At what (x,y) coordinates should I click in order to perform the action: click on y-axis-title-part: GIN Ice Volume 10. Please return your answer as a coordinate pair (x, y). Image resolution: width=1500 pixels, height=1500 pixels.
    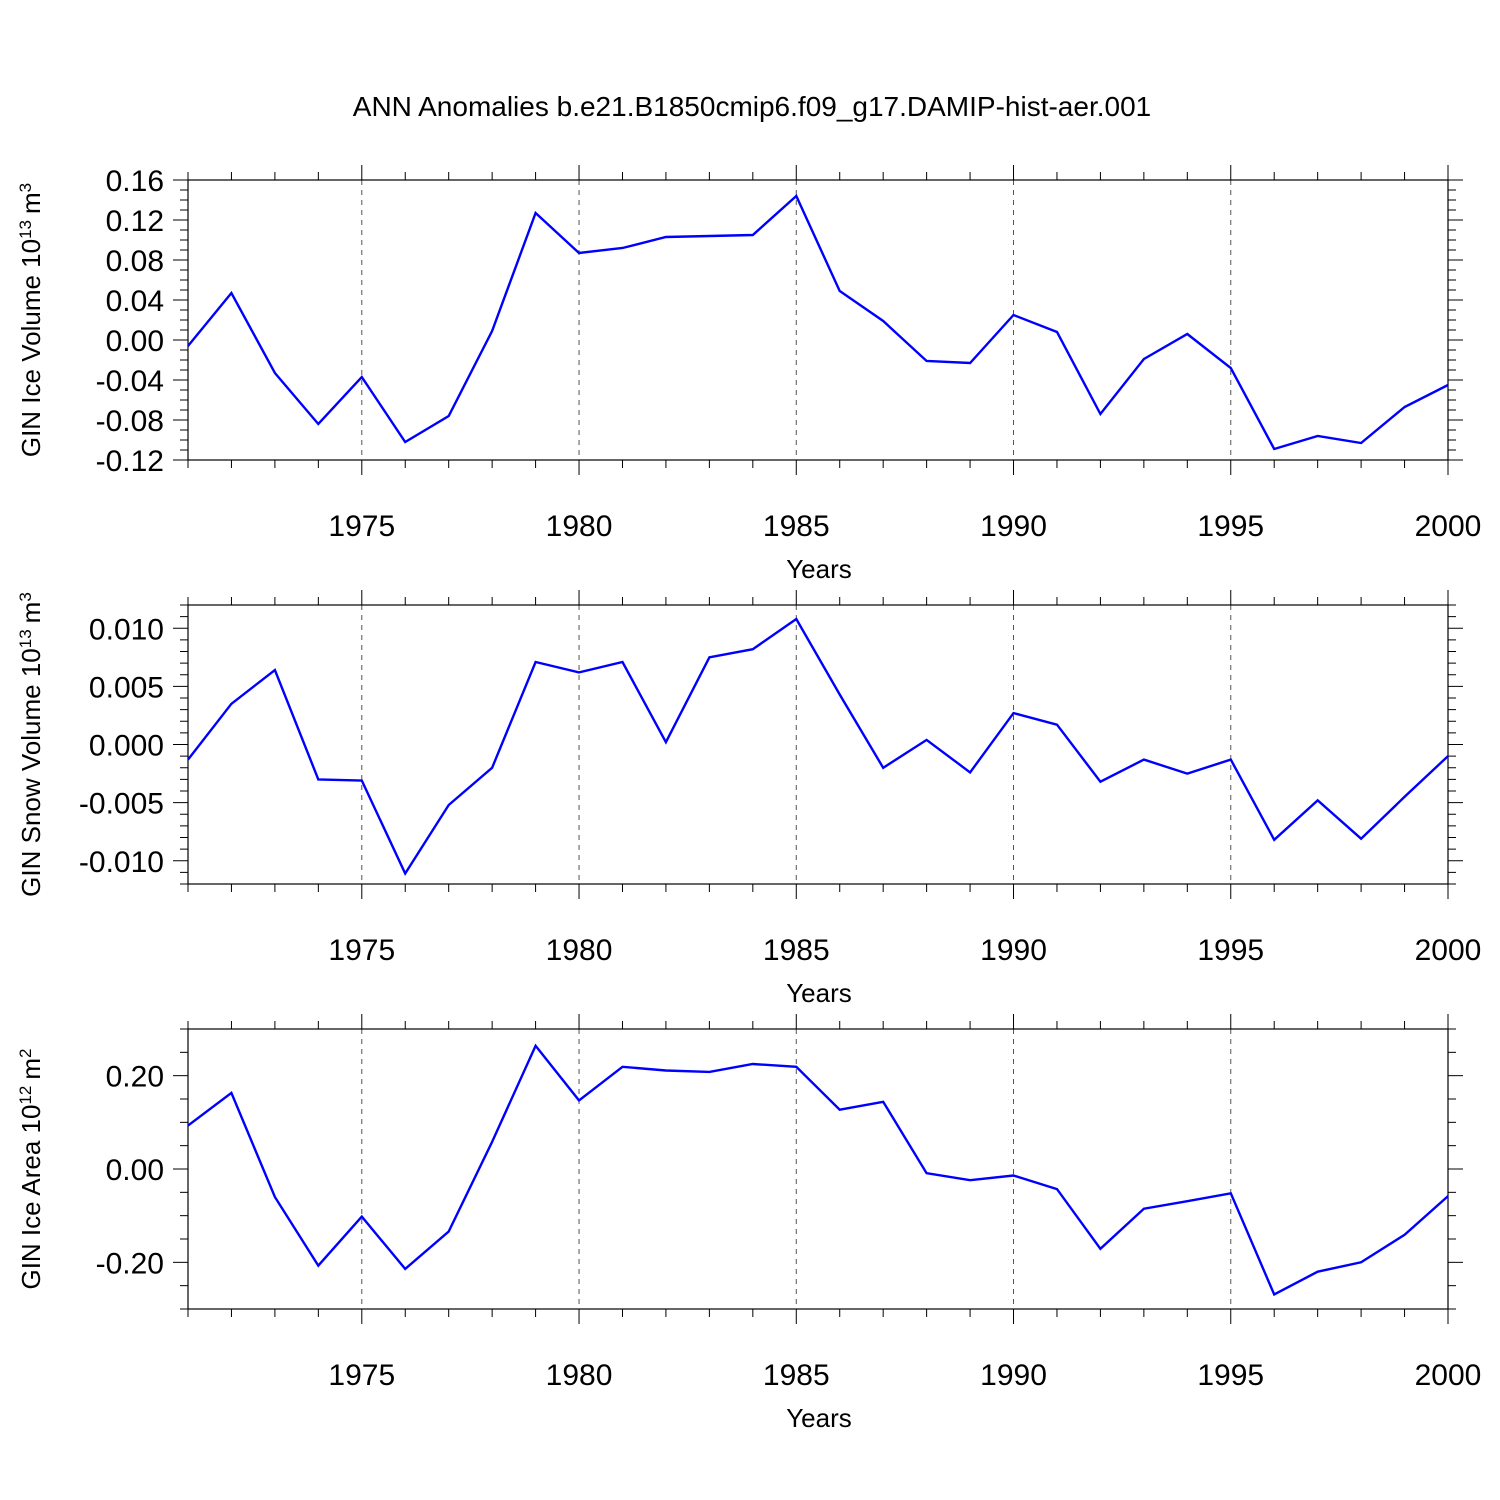
    Looking at the image, I should click on (31, 348).